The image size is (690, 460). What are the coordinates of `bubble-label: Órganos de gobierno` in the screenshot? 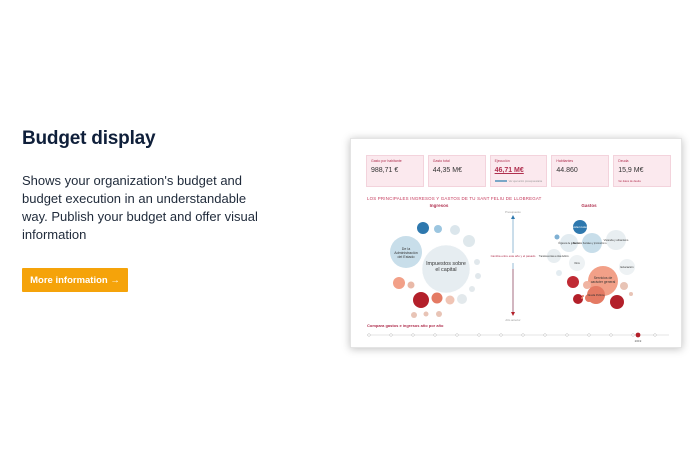 It's located at (569, 243).